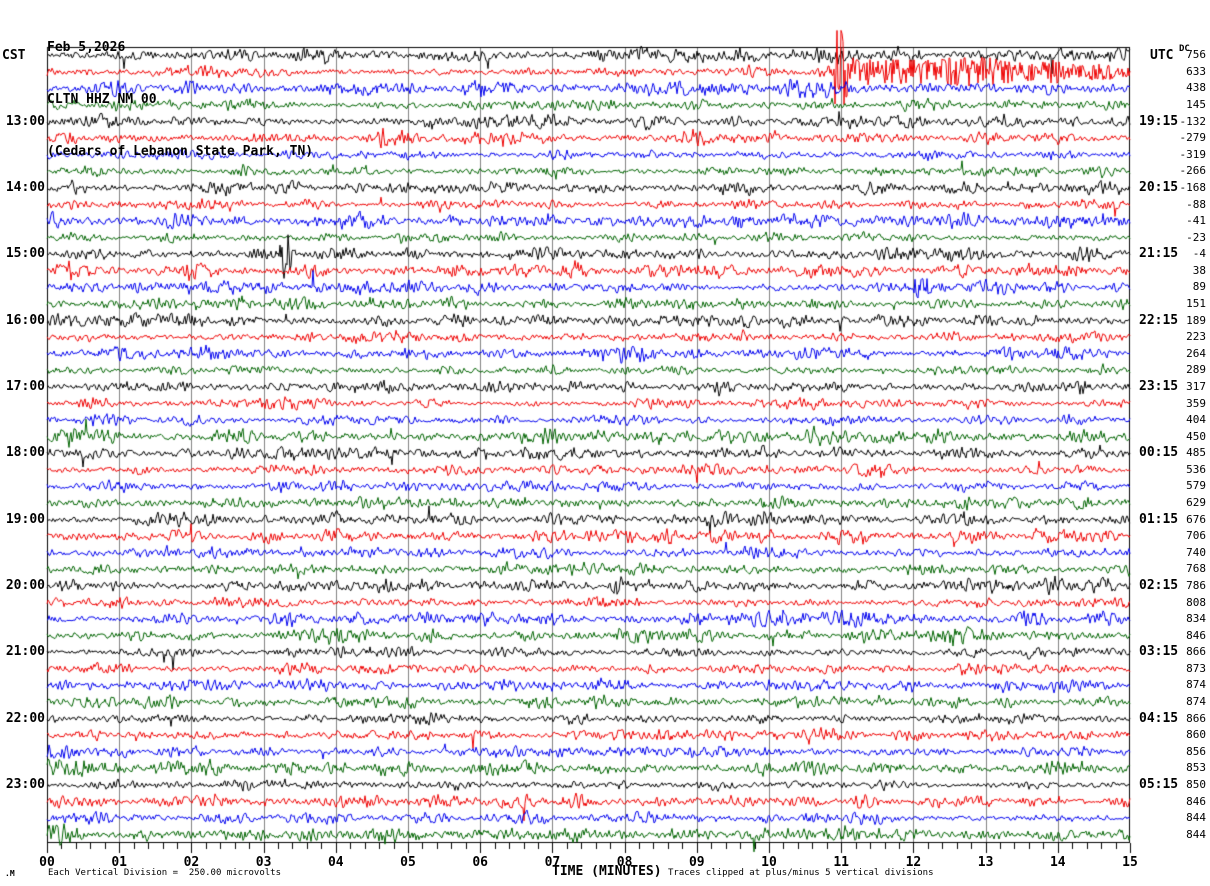 The width and height of the screenshot is (1210, 886). Describe the element at coordinates (1196, 602) in the screenshot. I see `dc-offset-value: 808` at that location.